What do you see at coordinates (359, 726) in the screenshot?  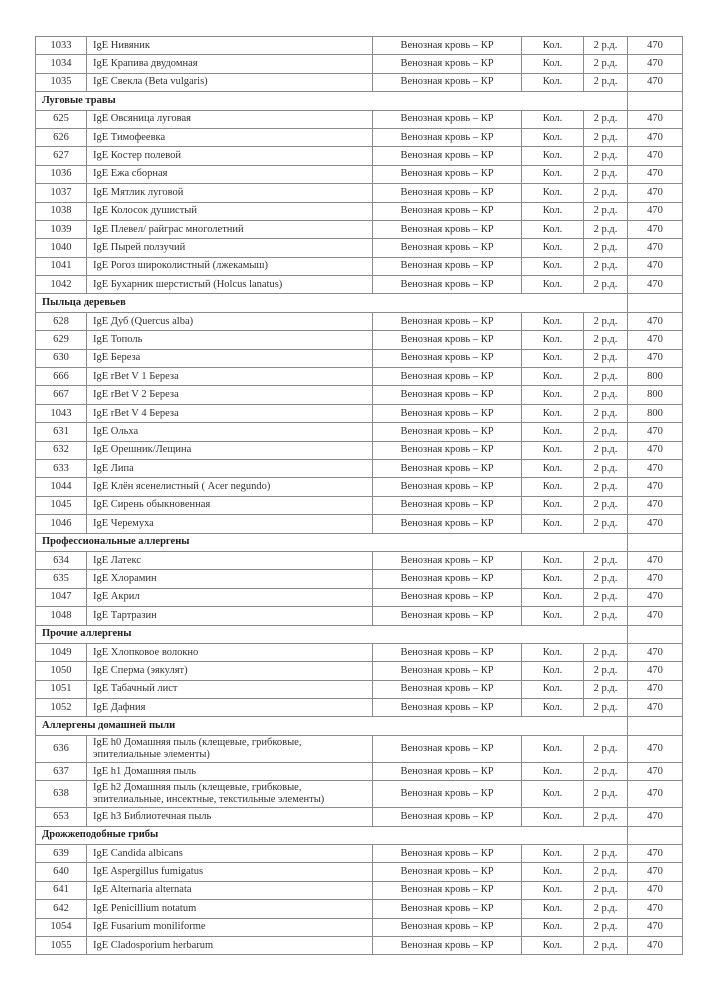 I see `section-header-row: Аллергены домашней пыли` at bounding box center [359, 726].